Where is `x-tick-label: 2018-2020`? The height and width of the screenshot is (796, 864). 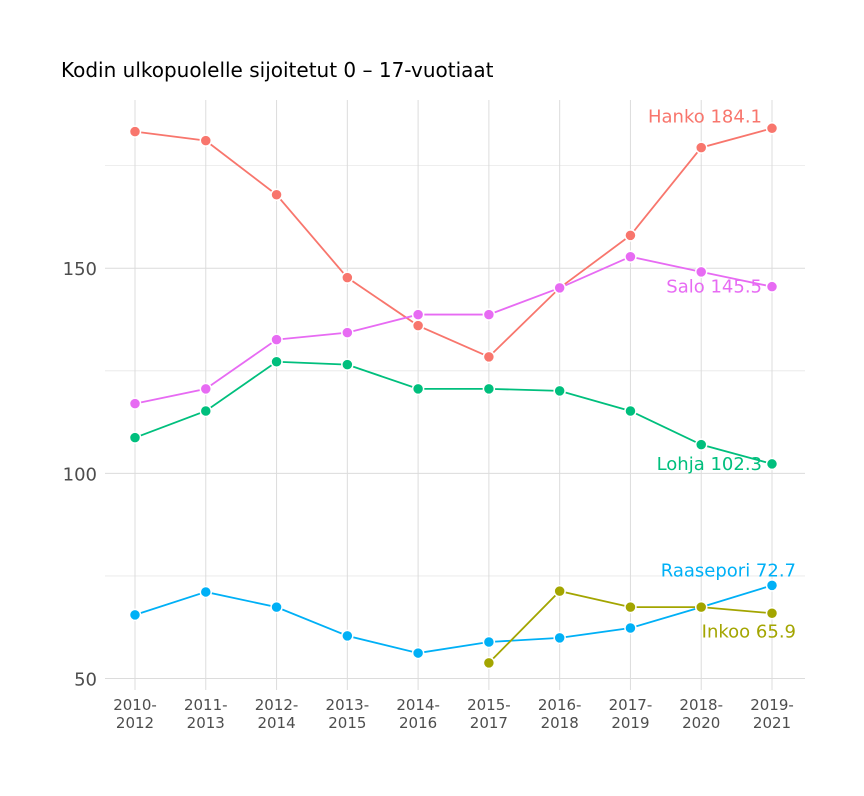
x-tick-label: 2018-2020 is located at coordinates (701, 714).